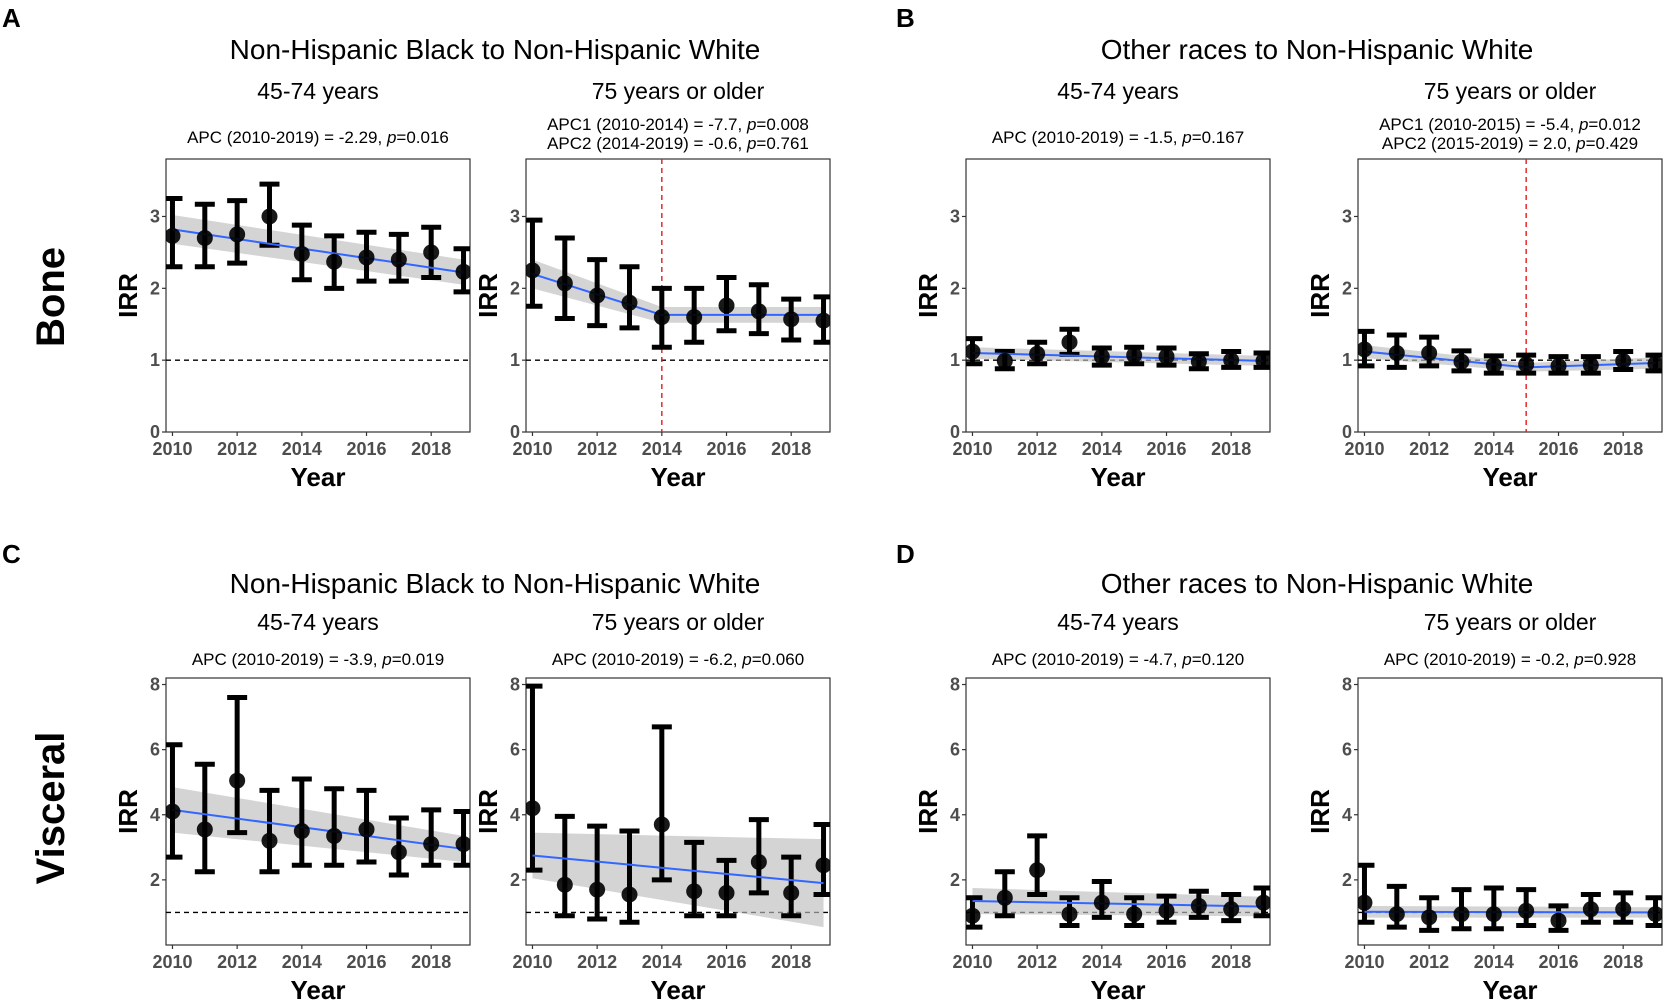 The height and width of the screenshot is (1007, 1673). Describe the element at coordinates (51, 808) in the screenshot. I see `row-label-visceral: Visceral` at that location.